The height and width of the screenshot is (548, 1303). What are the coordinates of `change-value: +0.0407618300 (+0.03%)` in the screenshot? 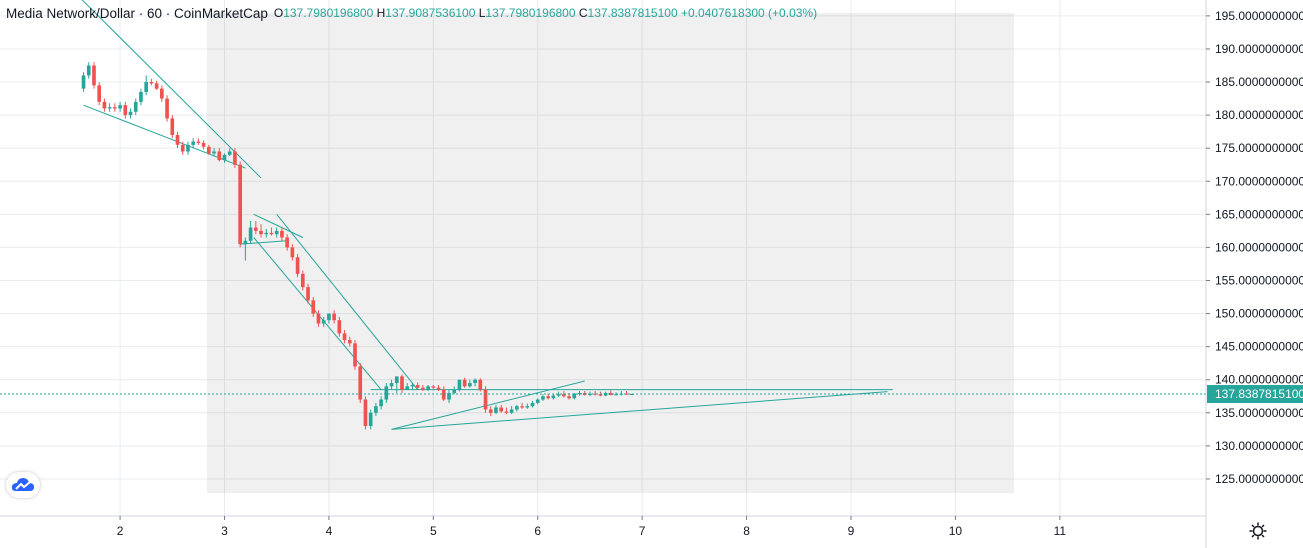 It's located at (749, 13).